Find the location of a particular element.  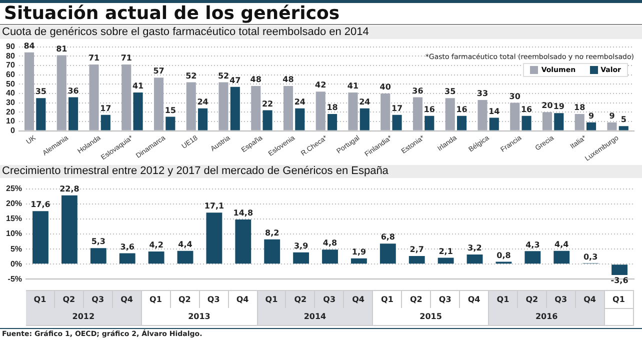

data-label: 71 is located at coordinates (94, 58).